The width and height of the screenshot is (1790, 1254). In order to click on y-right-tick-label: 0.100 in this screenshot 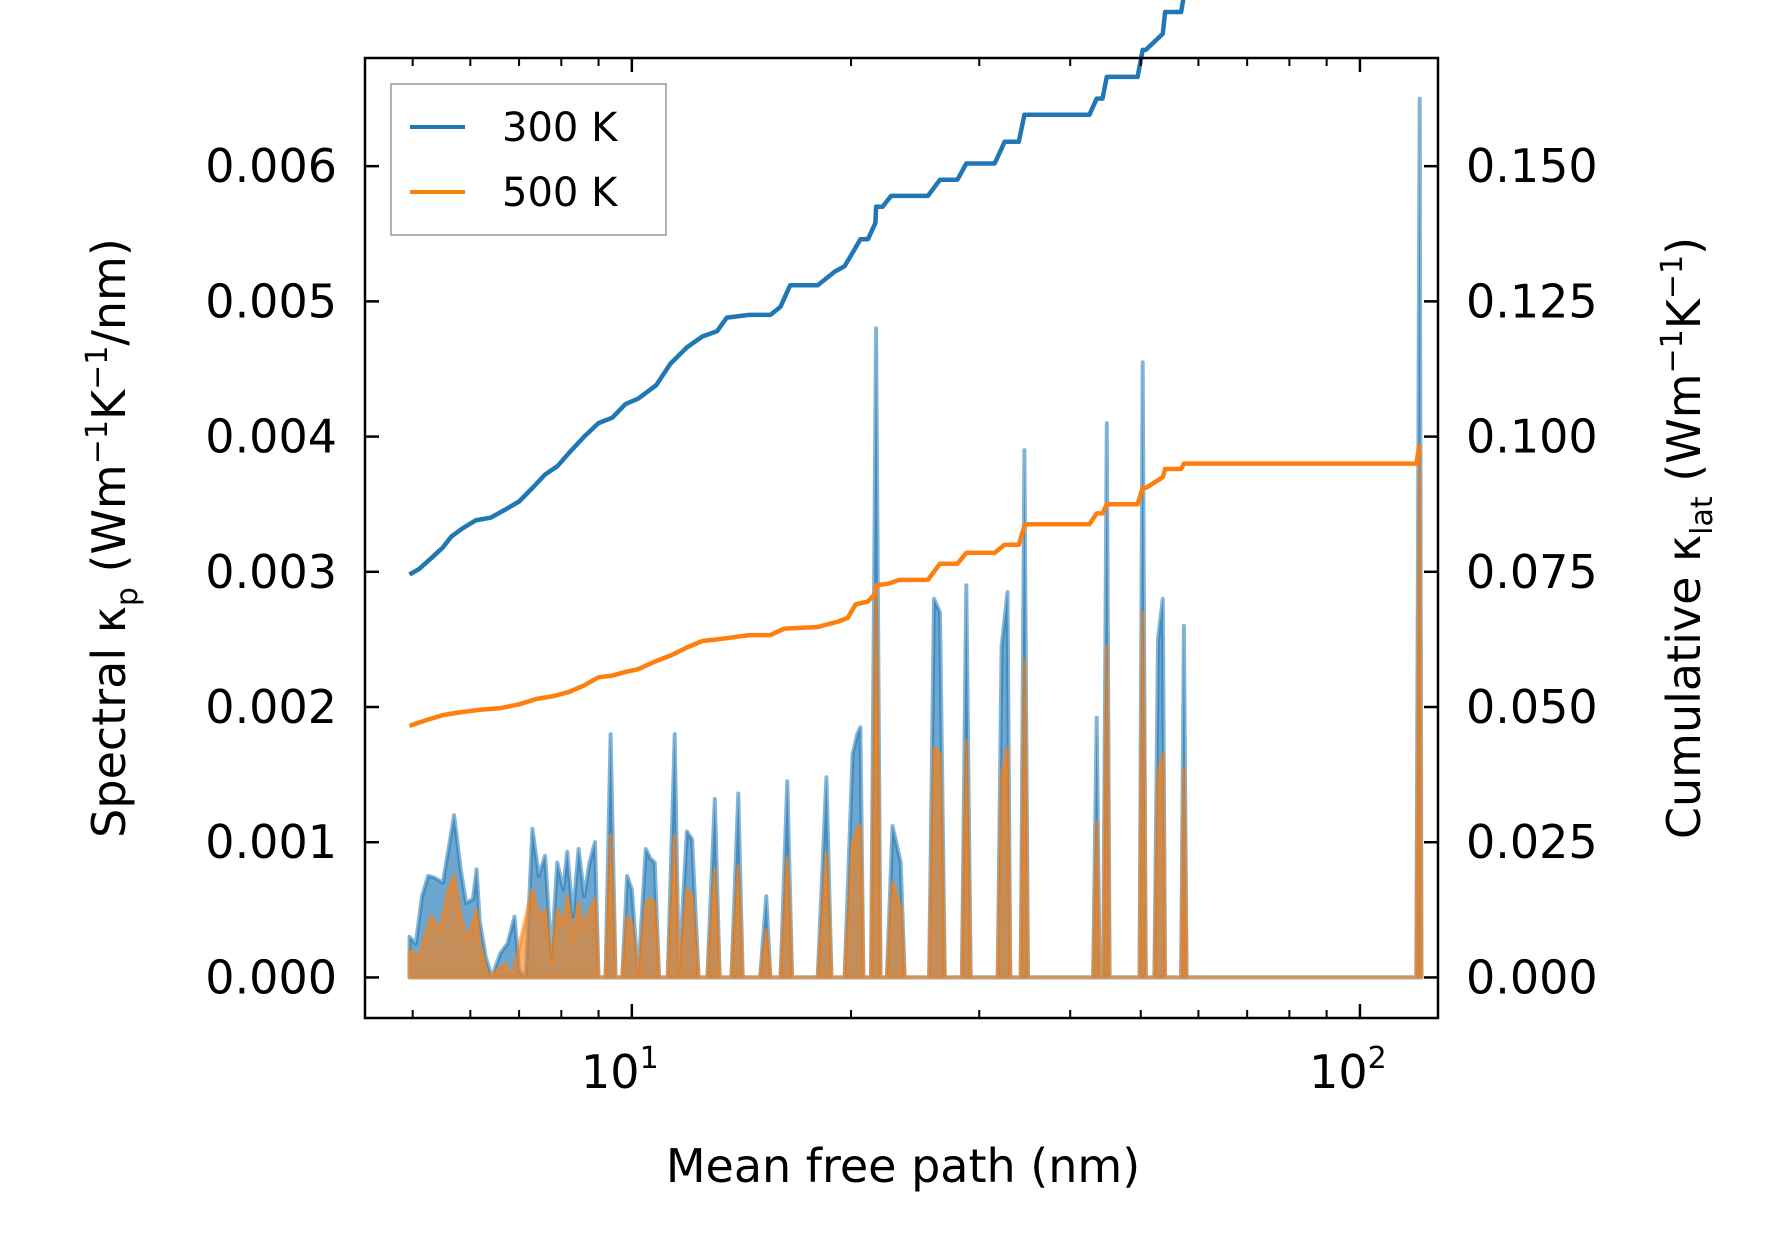, I will do `click(1532, 437)`.